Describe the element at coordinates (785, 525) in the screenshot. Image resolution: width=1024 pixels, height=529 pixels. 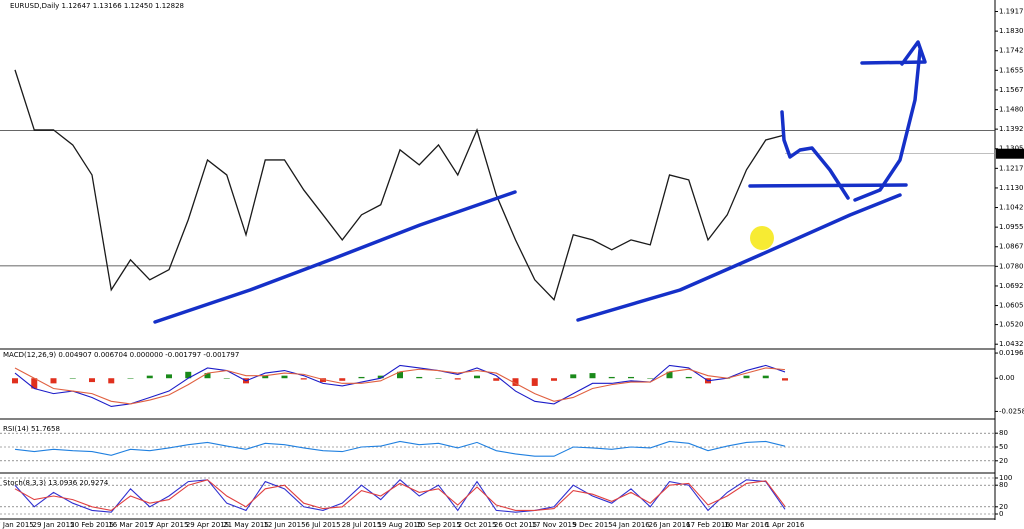
I see `x-tick-label: 1 Apr 2016` at that location.